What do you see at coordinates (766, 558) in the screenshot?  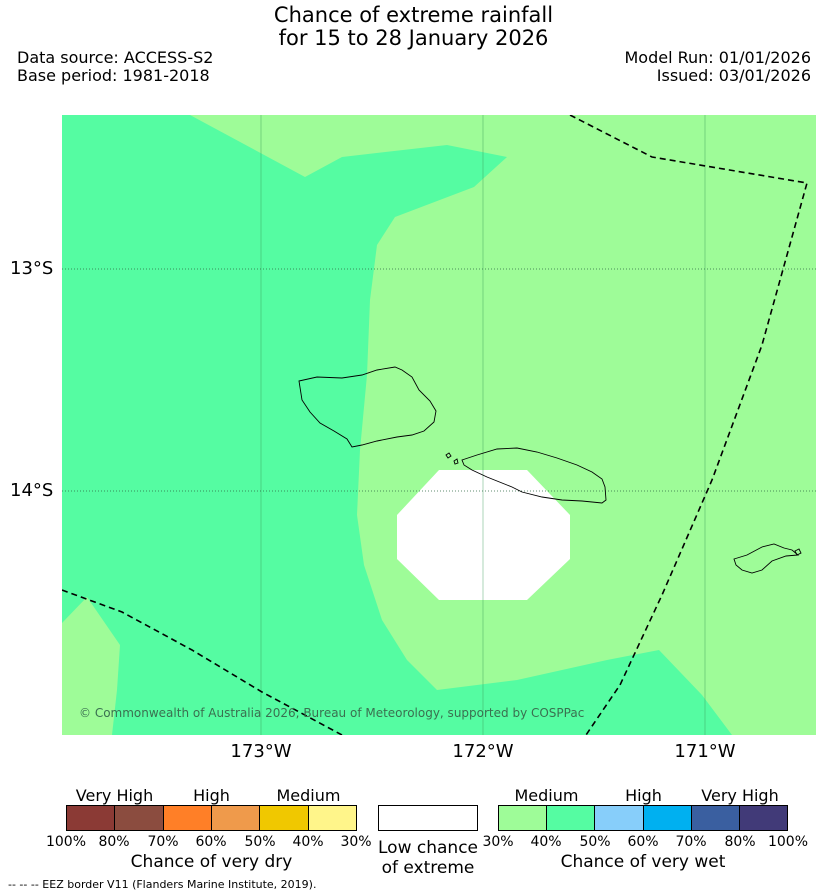 I see `tutuila-island` at bounding box center [766, 558].